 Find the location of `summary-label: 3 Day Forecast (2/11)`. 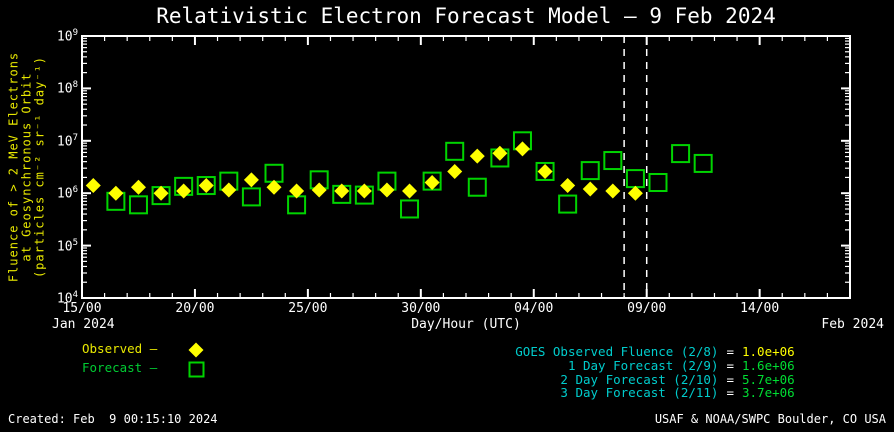

summary-label: 3 Day Forecast (2/11) is located at coordinates (639, 393).